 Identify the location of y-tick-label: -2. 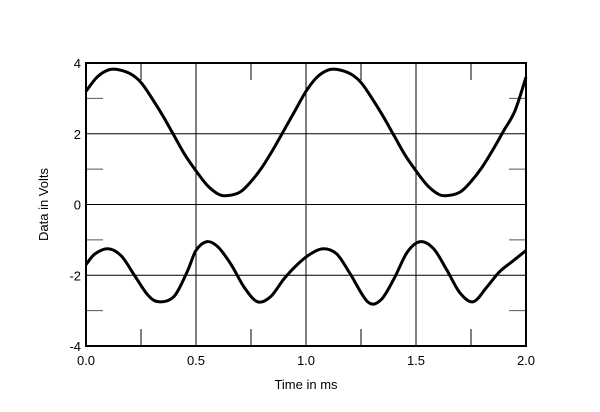
(75, 275).